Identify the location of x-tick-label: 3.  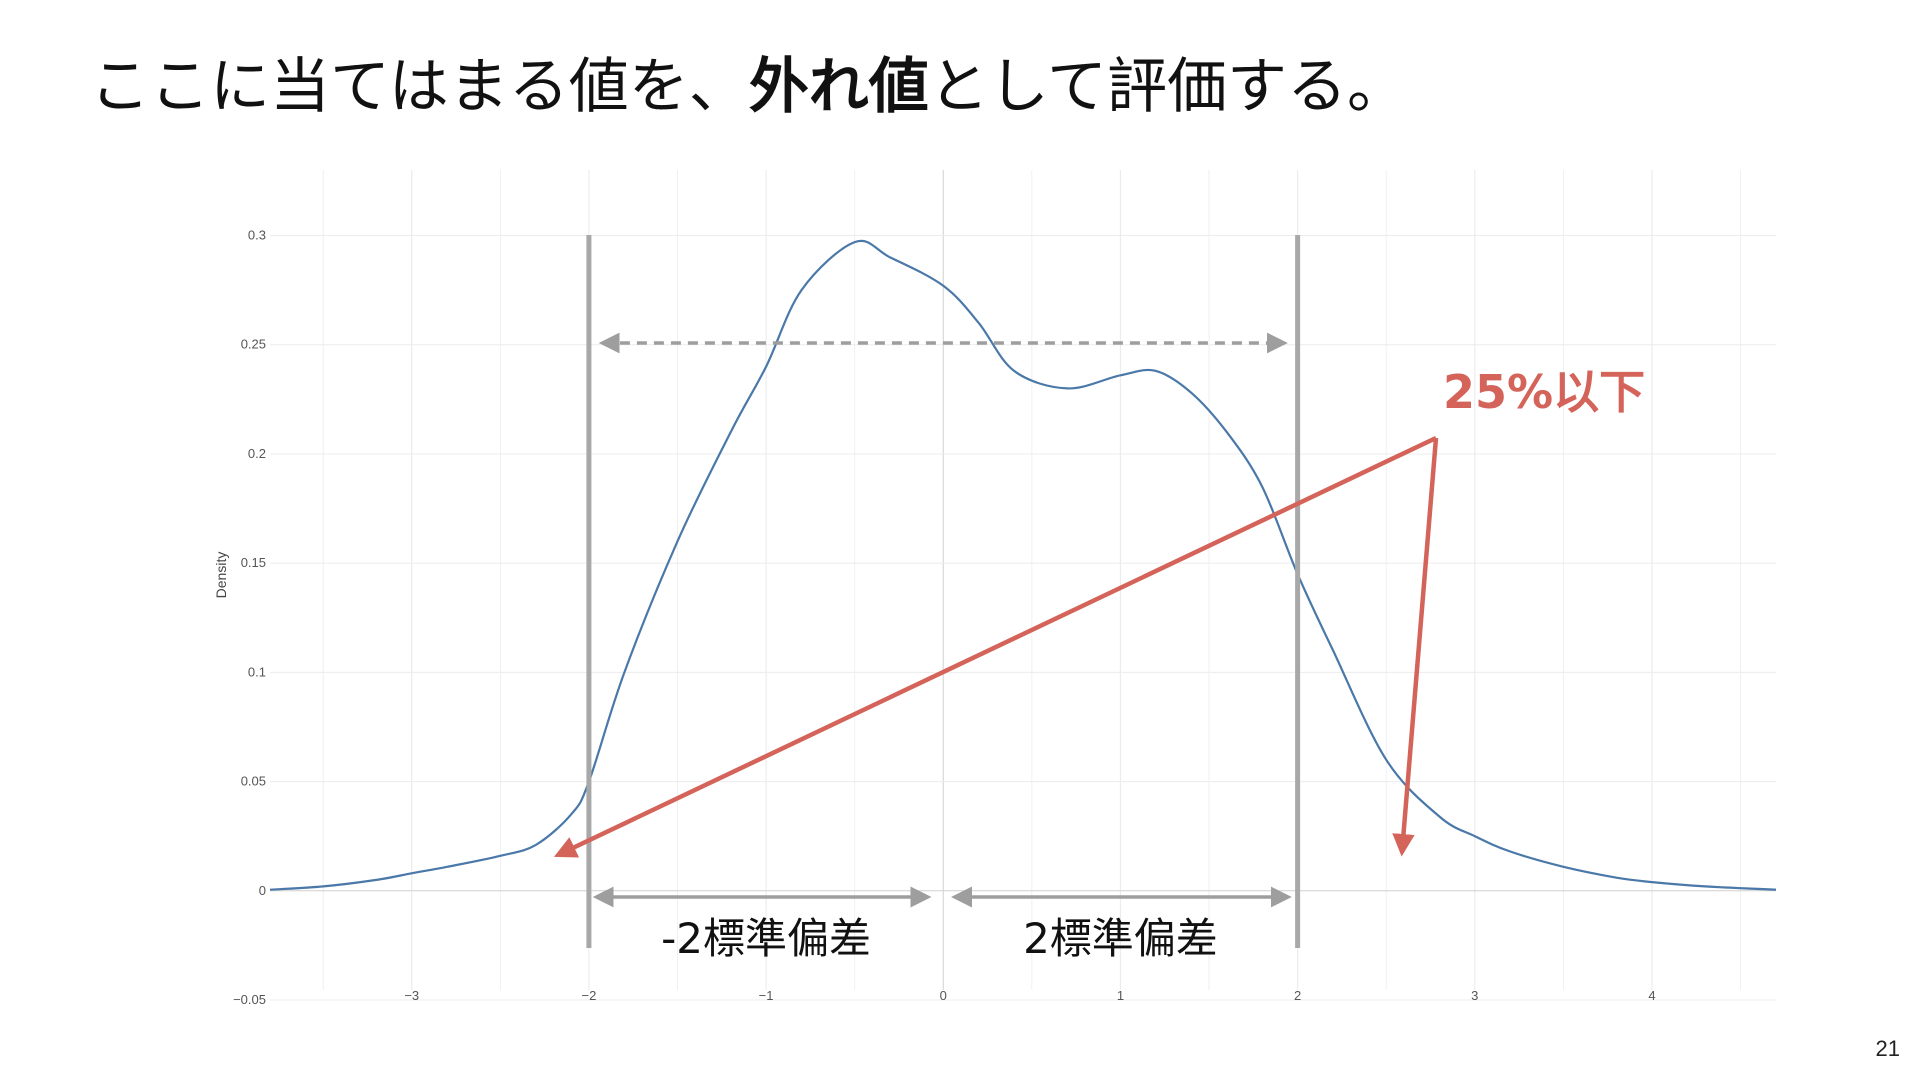
(1474, 995).